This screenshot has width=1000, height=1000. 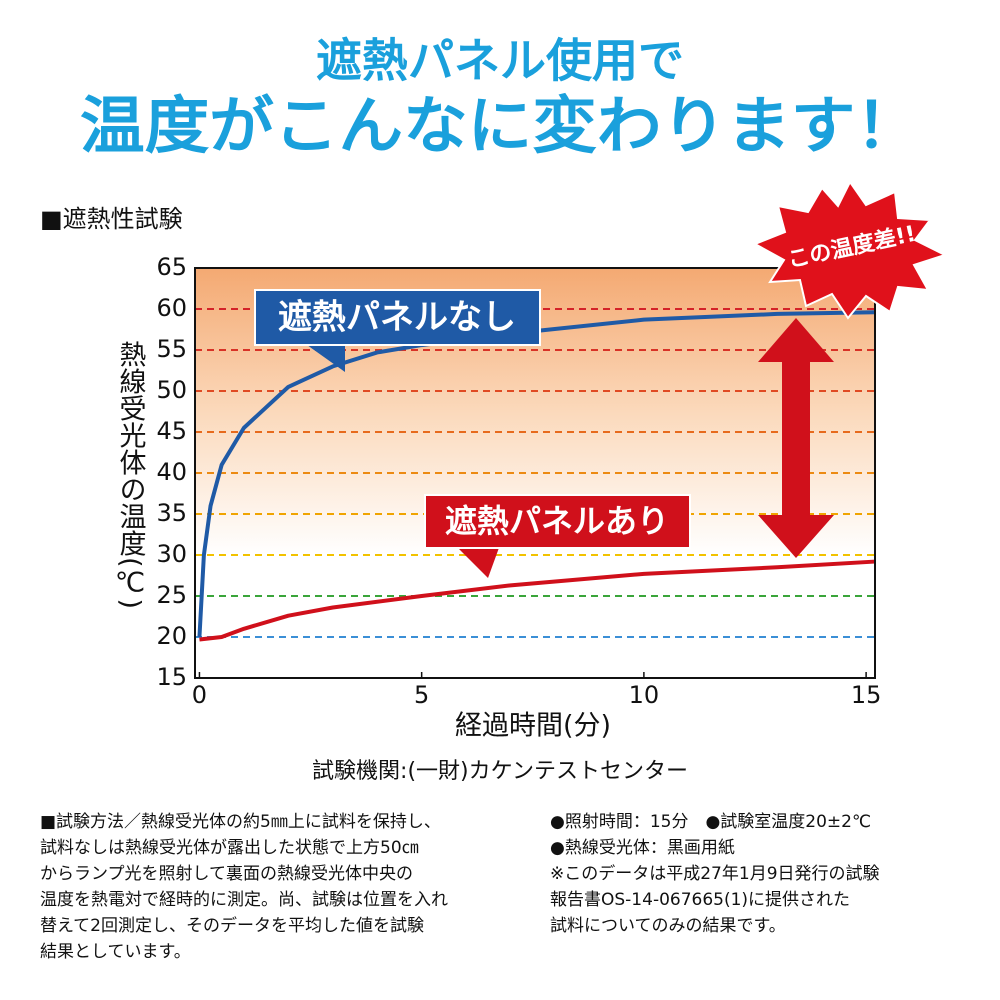 What do you see at coordinates (171, 513) in the screenshot?
I see `y-tick-label: 35` at bounding box center [171, 513].